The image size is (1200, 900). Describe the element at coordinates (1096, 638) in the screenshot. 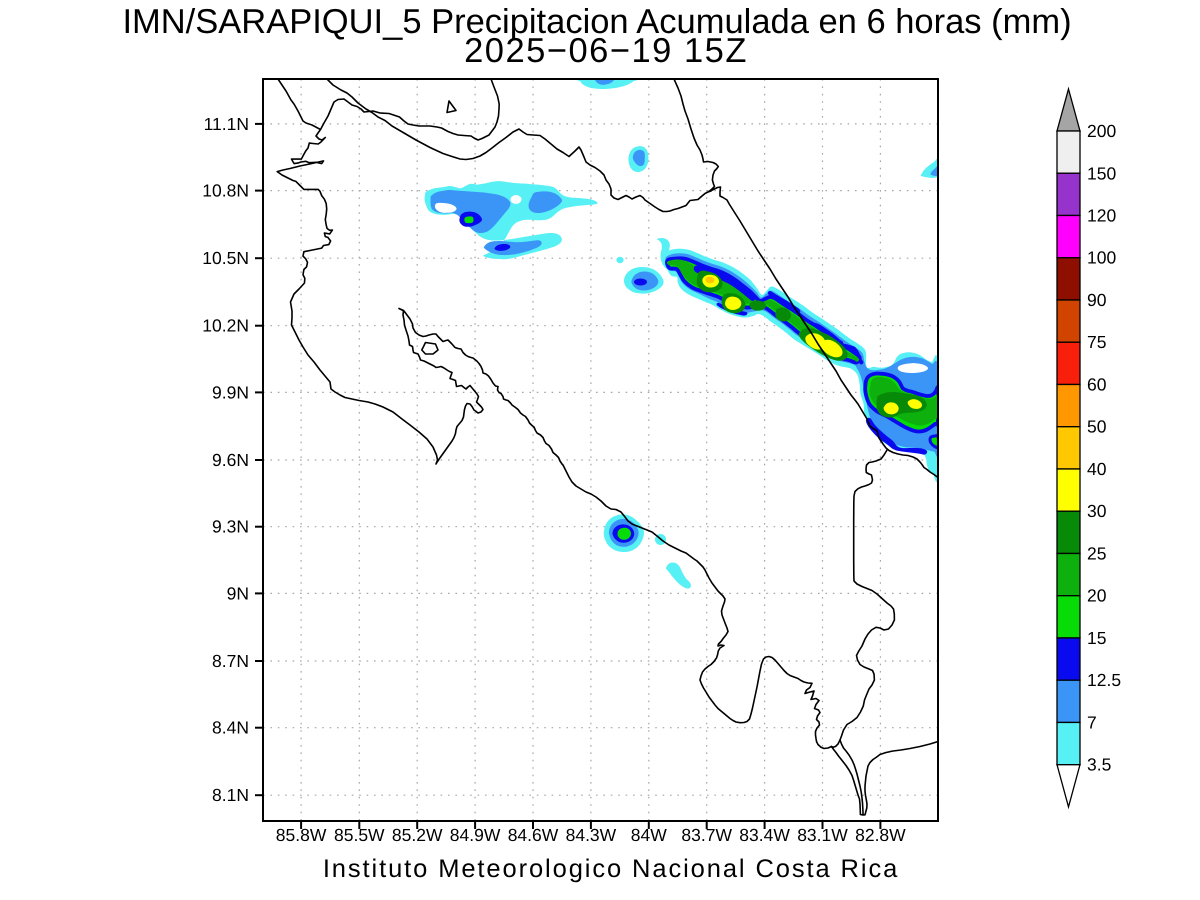

I see `svg-text: 15` at that location.